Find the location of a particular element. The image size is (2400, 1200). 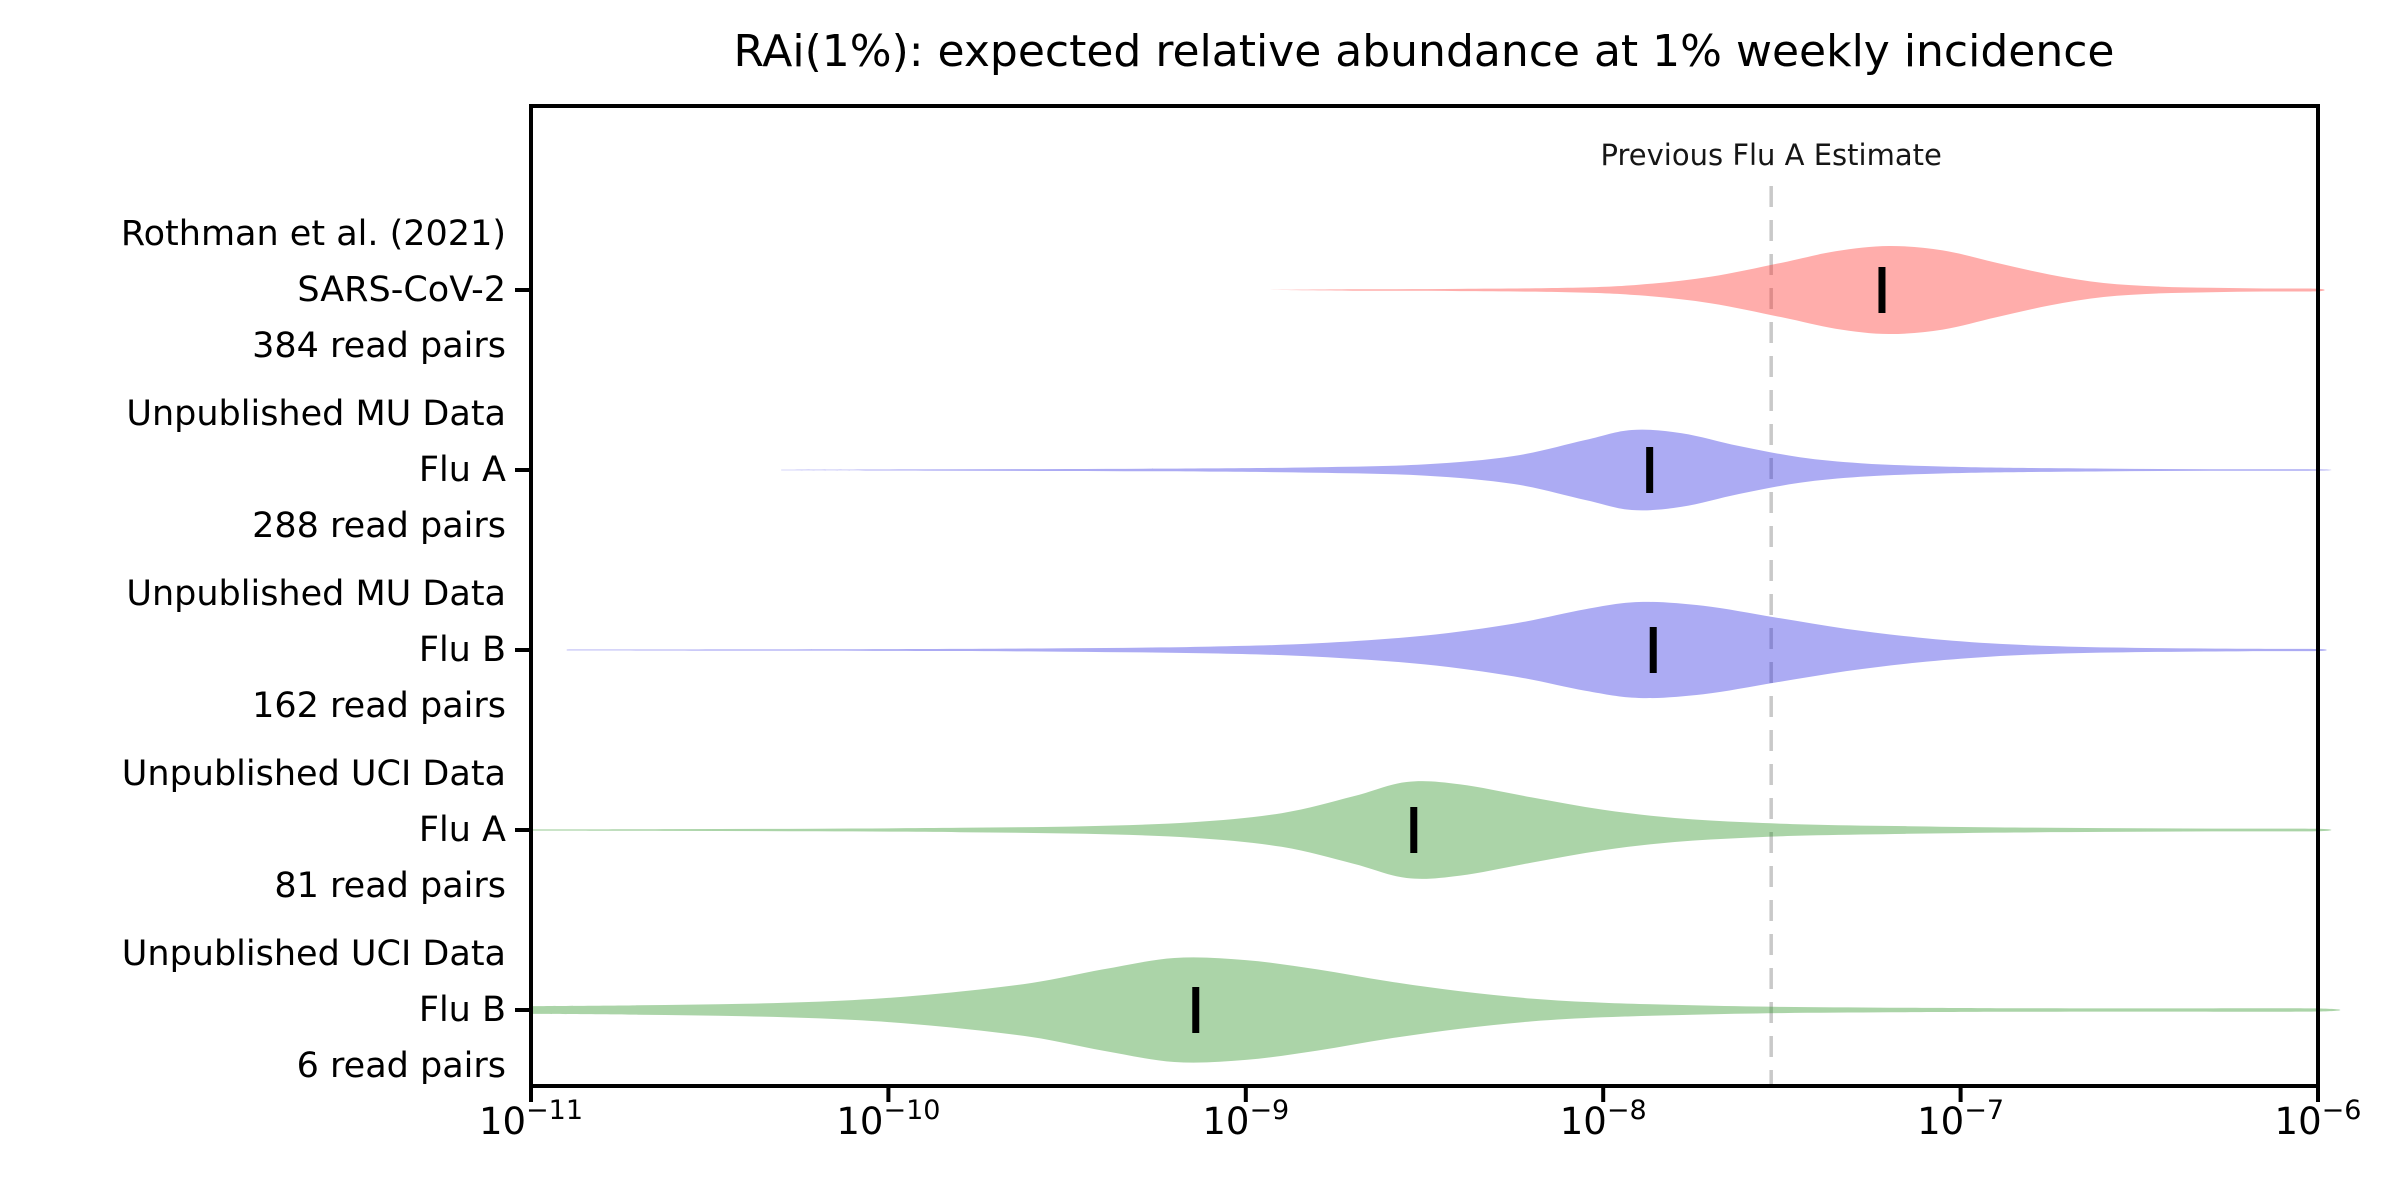

y-category-label-line: 288 read pairs is located at coordinates (379, 526).